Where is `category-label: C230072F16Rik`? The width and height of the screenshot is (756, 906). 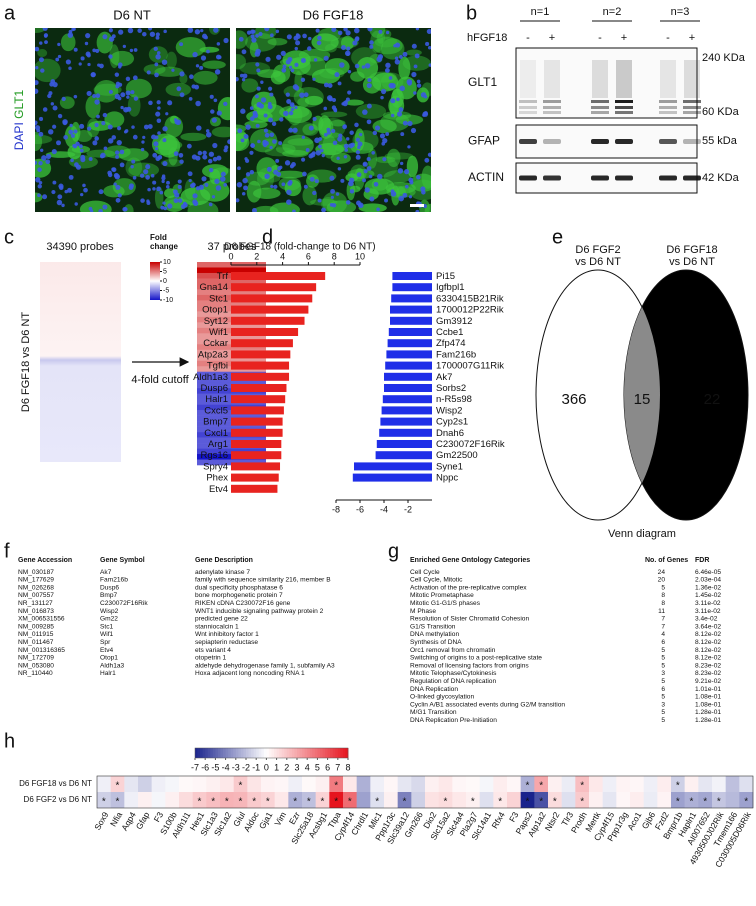 category-label: C230072F16Rik is located at coordinates (470, 444).